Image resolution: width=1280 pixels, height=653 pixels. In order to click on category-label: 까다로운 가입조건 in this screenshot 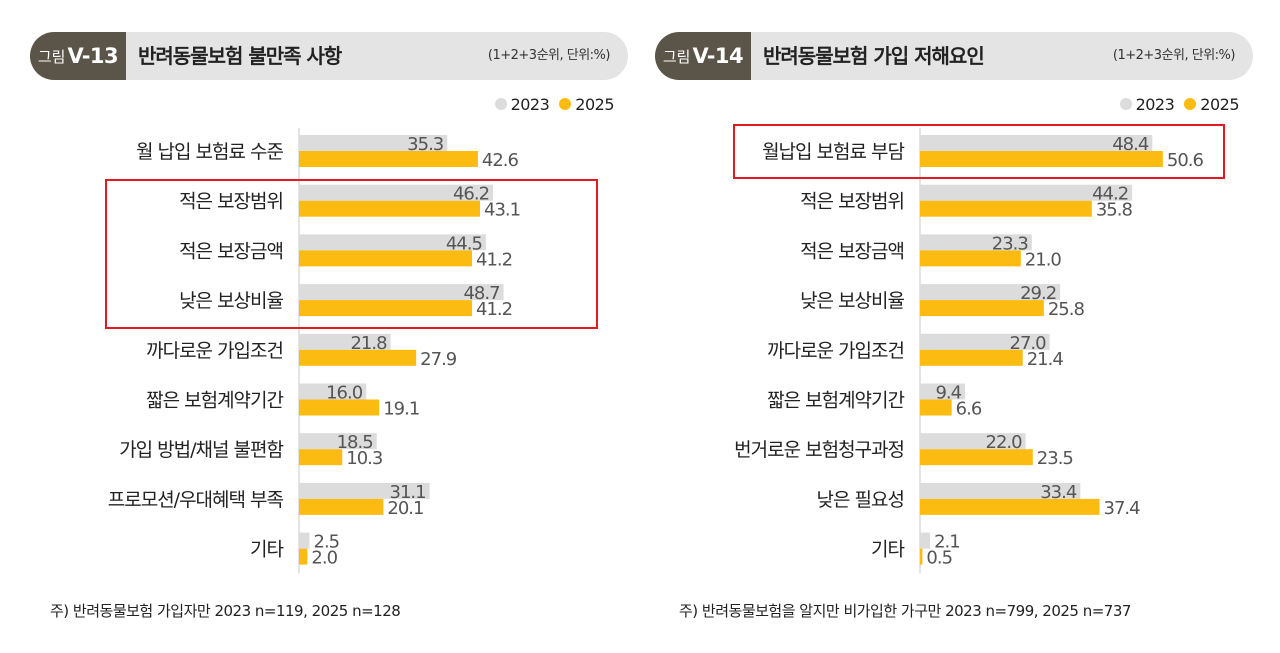, I will do `click(835, 351)`.